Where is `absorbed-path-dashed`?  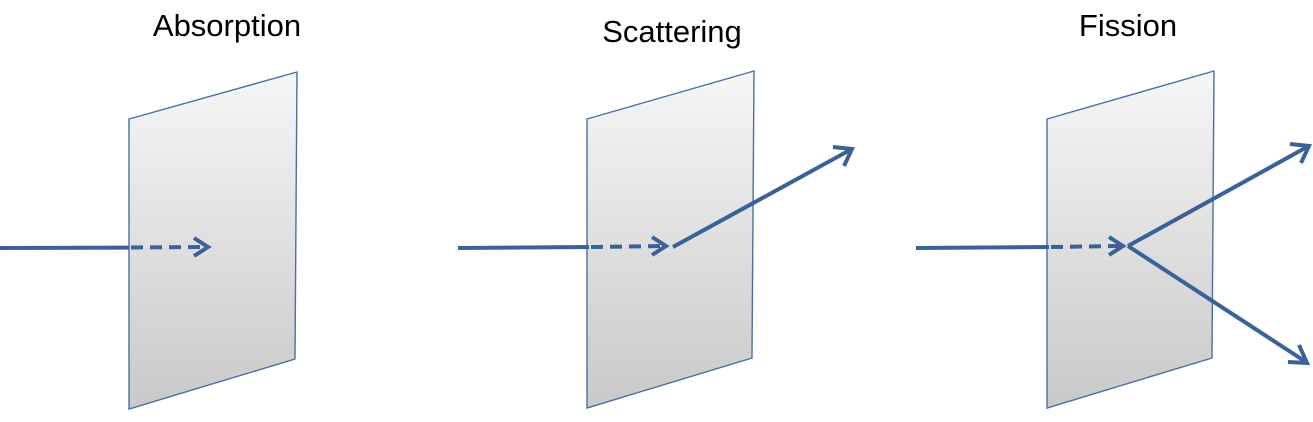
absorbed-path-dashed is located at coordinates (168, 247).